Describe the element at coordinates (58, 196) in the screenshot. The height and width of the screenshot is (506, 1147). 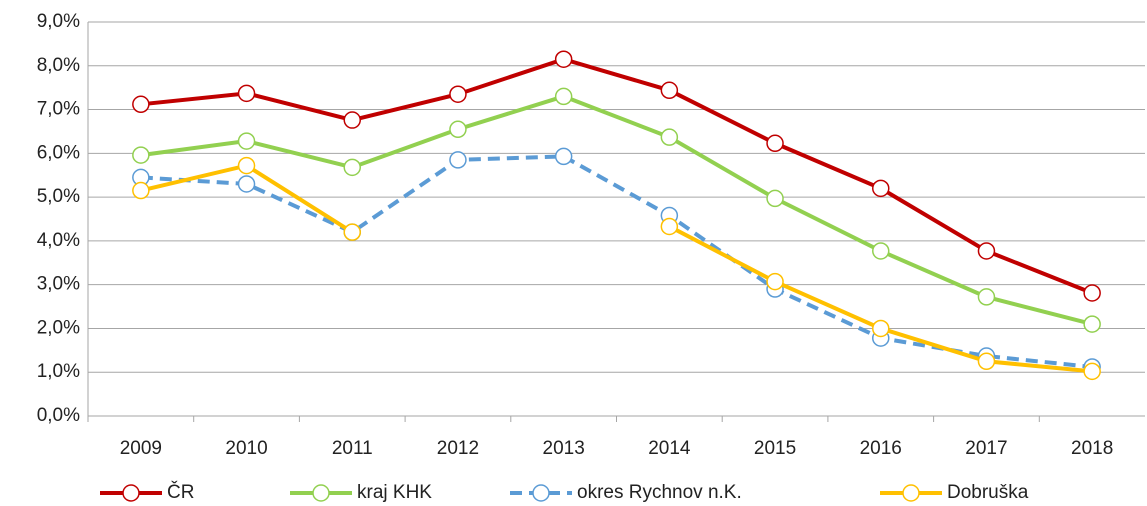
I see `y-tick-label: 5,0%` at that location.